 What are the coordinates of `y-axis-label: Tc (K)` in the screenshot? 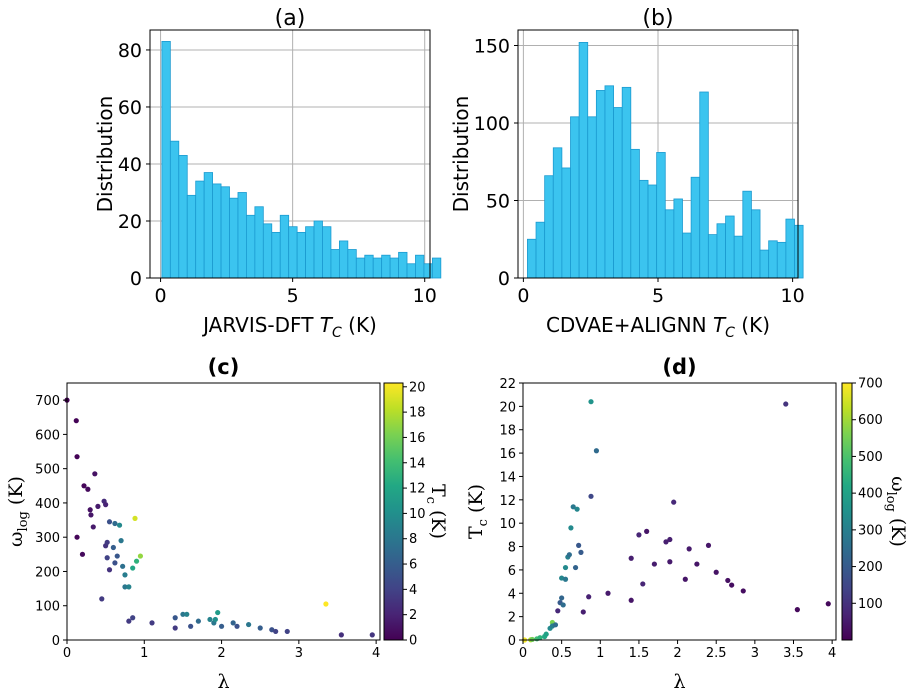 It's located at (478, 511).